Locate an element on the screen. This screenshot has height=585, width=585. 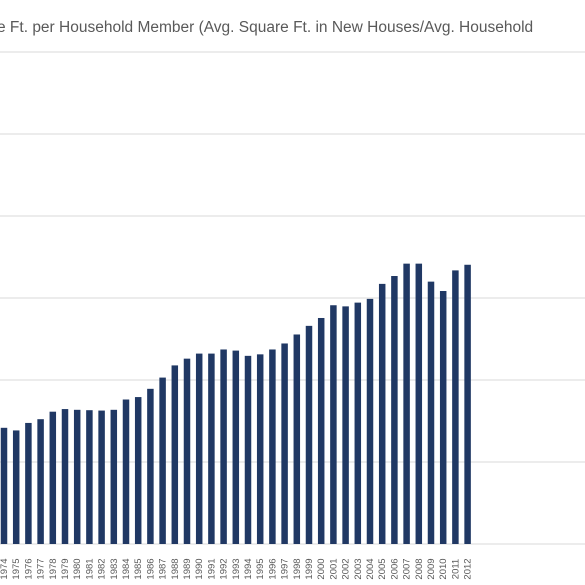
x-tick-label-1987: 1987 is located at coordinates (163, 568).